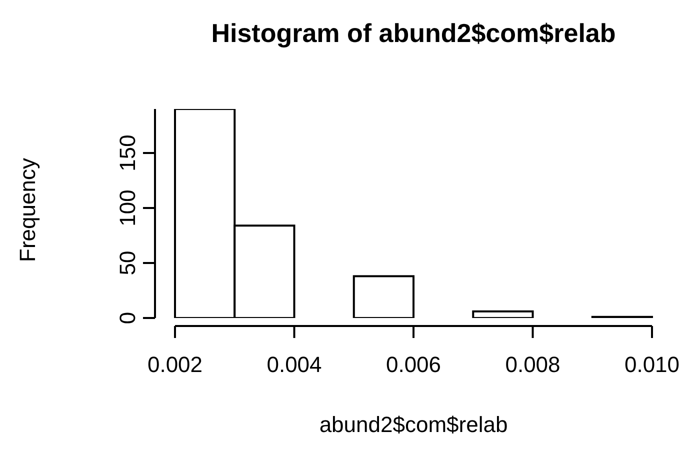  Describe the element at coordinates (175, 364) in the screenshot. I see `x-tick-label: 0.002` at that location.